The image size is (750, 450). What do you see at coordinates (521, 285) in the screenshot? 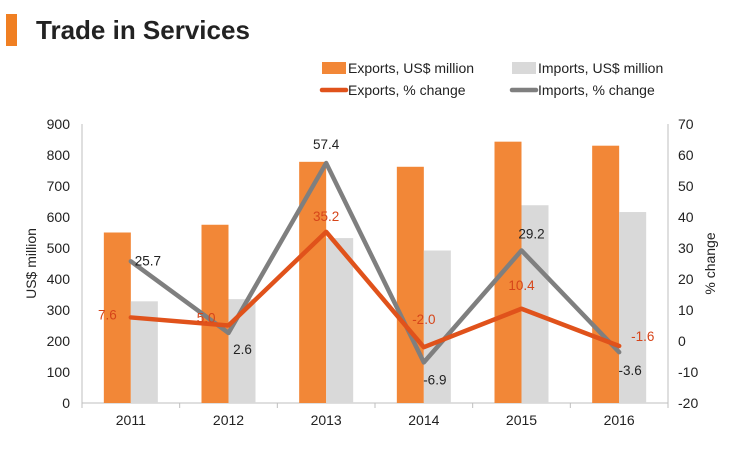
I see `exports-change-data-label: 10.4` at bounding box center [521, 285].